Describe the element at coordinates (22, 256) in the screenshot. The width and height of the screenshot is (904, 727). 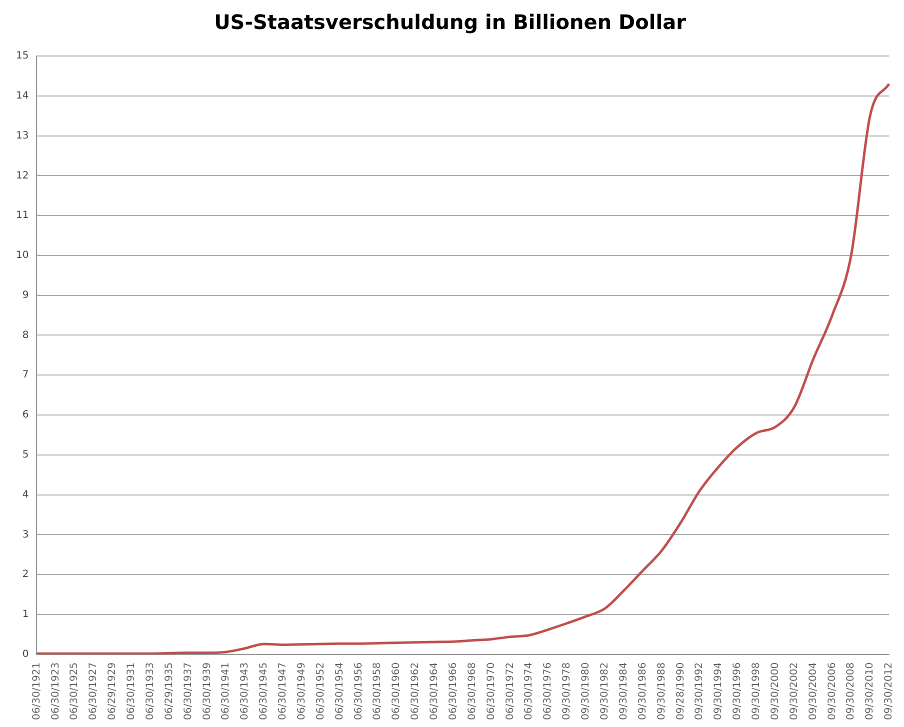
I see `y-tick-label: 10` at that location.